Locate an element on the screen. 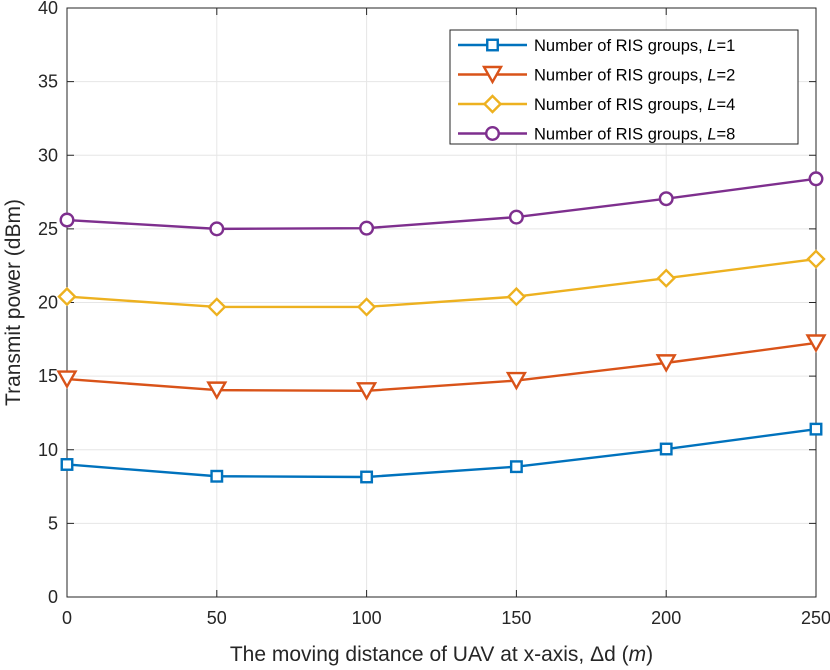 This screenshot has width=830, height=670. y-tick-label: 20 is located at coordinates (48, 303).